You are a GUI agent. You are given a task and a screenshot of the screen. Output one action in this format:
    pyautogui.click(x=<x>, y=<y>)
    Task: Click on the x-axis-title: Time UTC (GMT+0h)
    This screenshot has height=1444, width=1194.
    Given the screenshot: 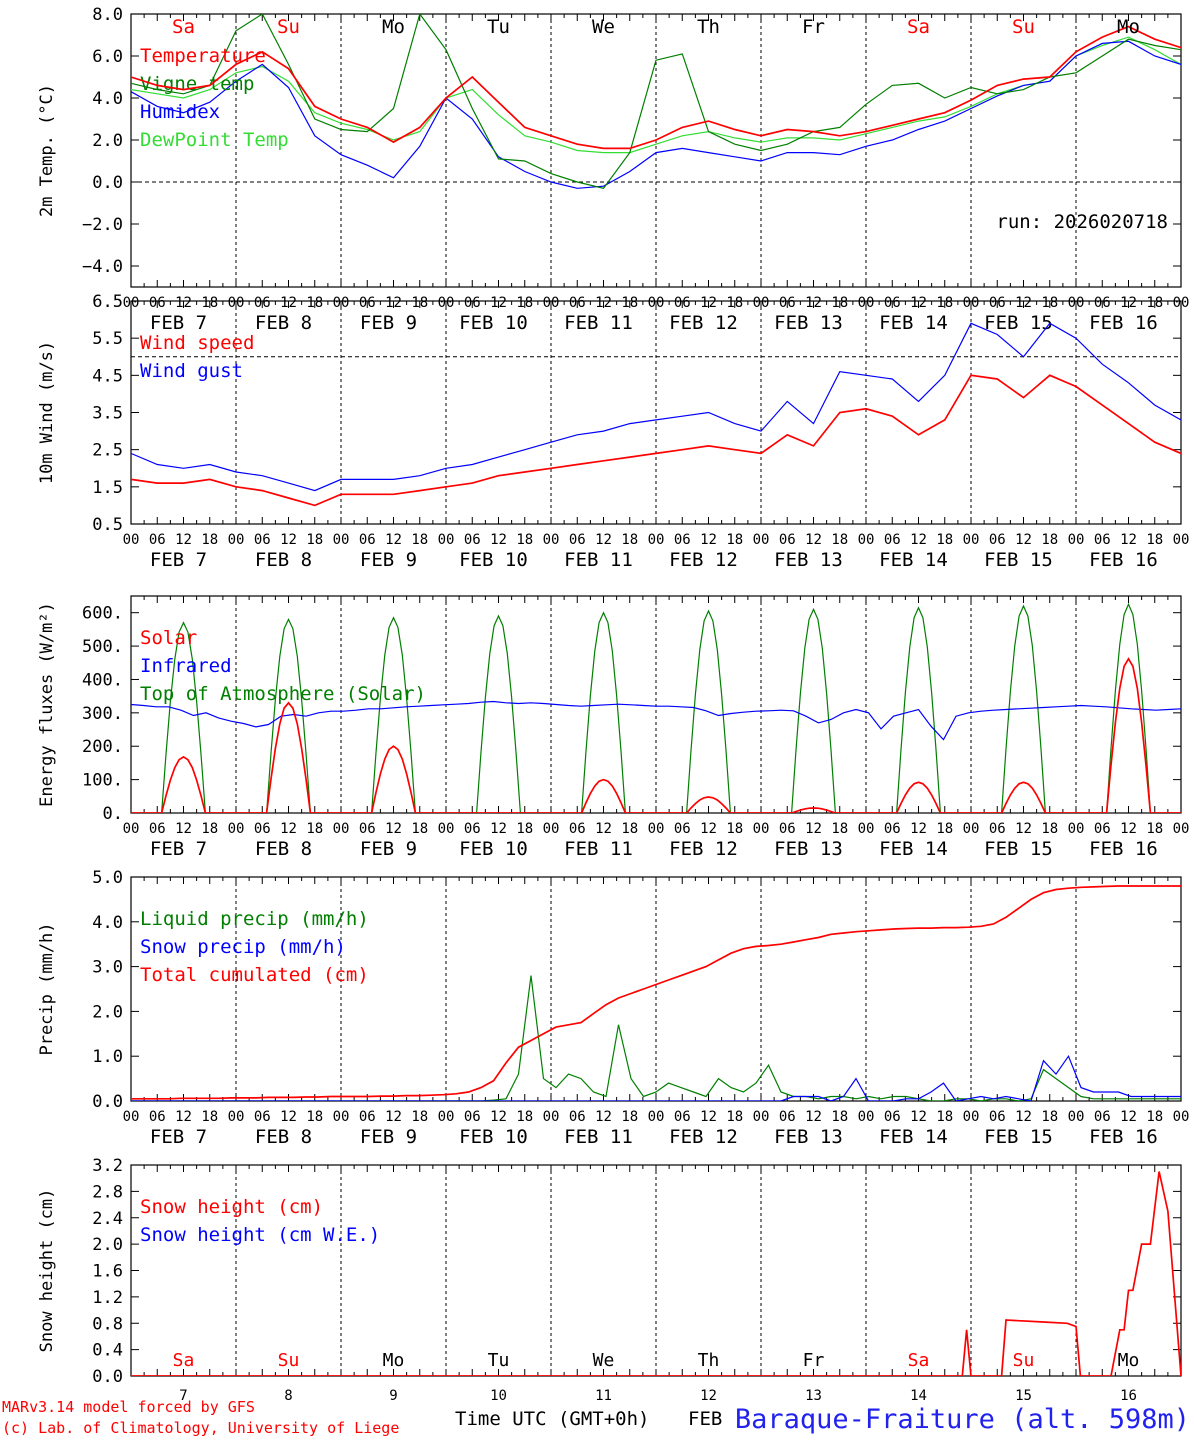 What is the action you would take?
    pyautogui.click(x=552, y=1419)
    